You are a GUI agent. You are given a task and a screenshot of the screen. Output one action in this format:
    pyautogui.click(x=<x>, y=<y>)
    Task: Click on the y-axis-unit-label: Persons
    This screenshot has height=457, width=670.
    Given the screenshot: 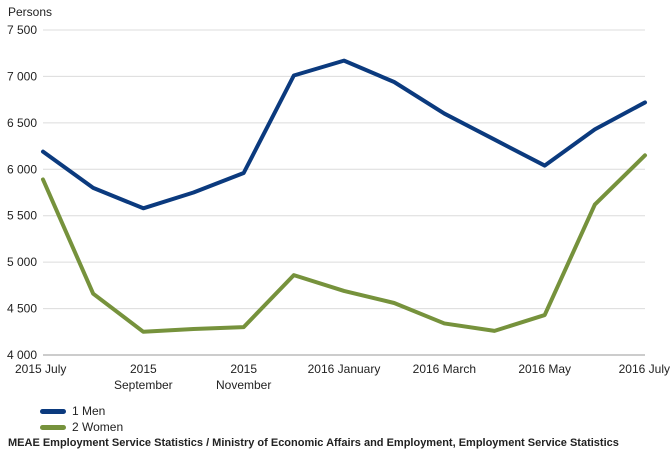 What is the action you would take?
    pyautogui.click(x=30, y=12)
    